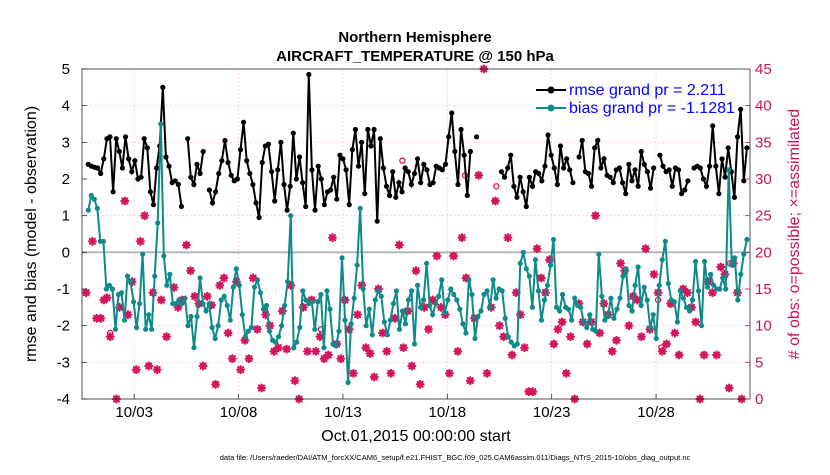 The width and height of the screenshot is (830, 475). Describe the element at coordinates (759, 362) in the screenshot. I see `y-tick-label-right: 5` at that location.